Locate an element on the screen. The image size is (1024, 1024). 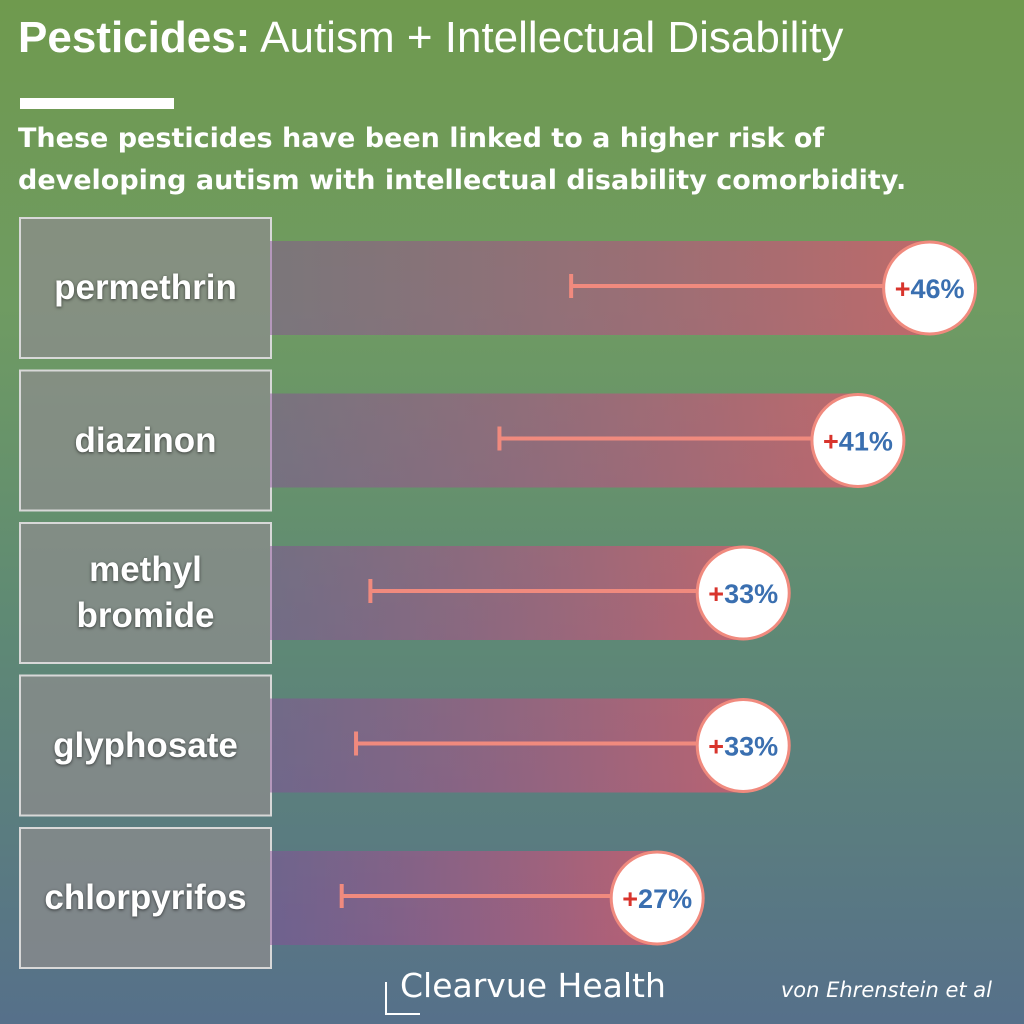
category-label: diazinon is located at coordinates (145, 440).